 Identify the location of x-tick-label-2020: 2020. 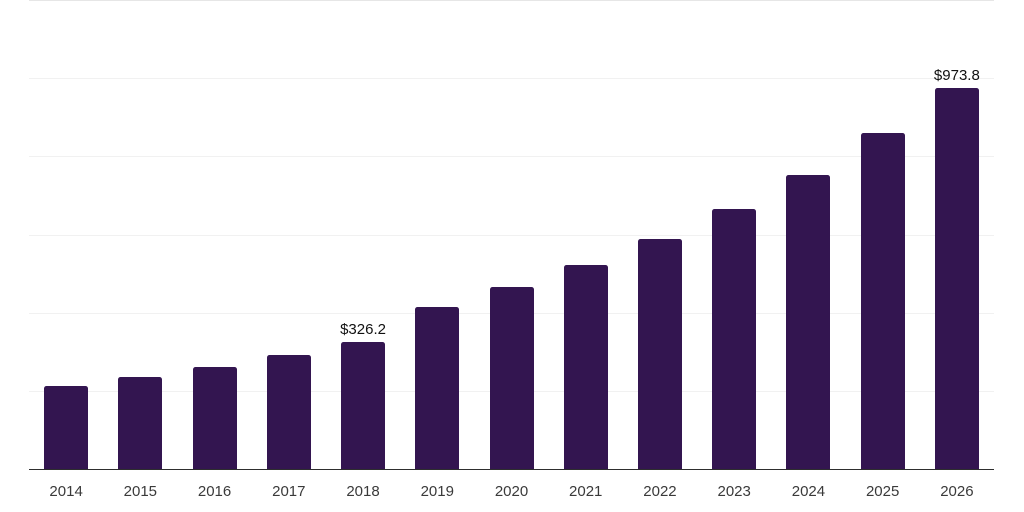
(511, 491).